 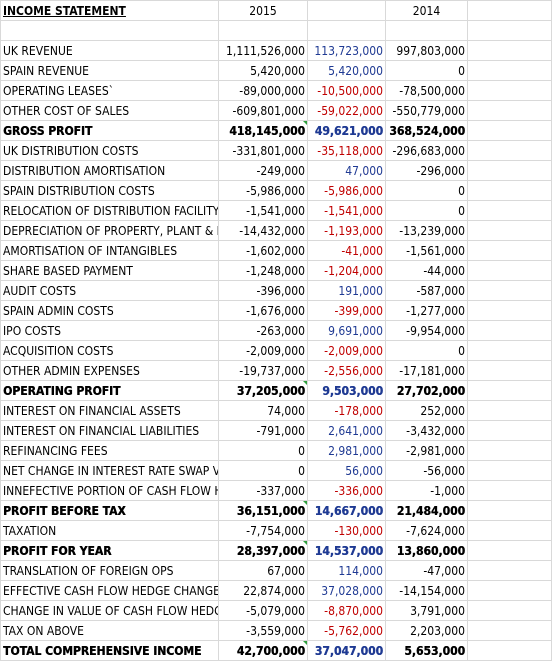 I want to click on row-label-cell: INTEREST ON FINANCIAL LIABILITIES, so click(x=109, y=430).